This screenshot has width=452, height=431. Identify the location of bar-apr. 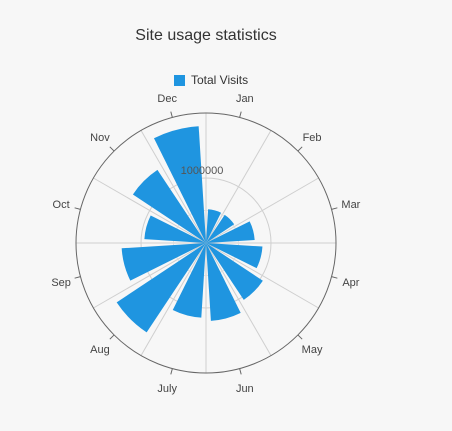
(234, 256).